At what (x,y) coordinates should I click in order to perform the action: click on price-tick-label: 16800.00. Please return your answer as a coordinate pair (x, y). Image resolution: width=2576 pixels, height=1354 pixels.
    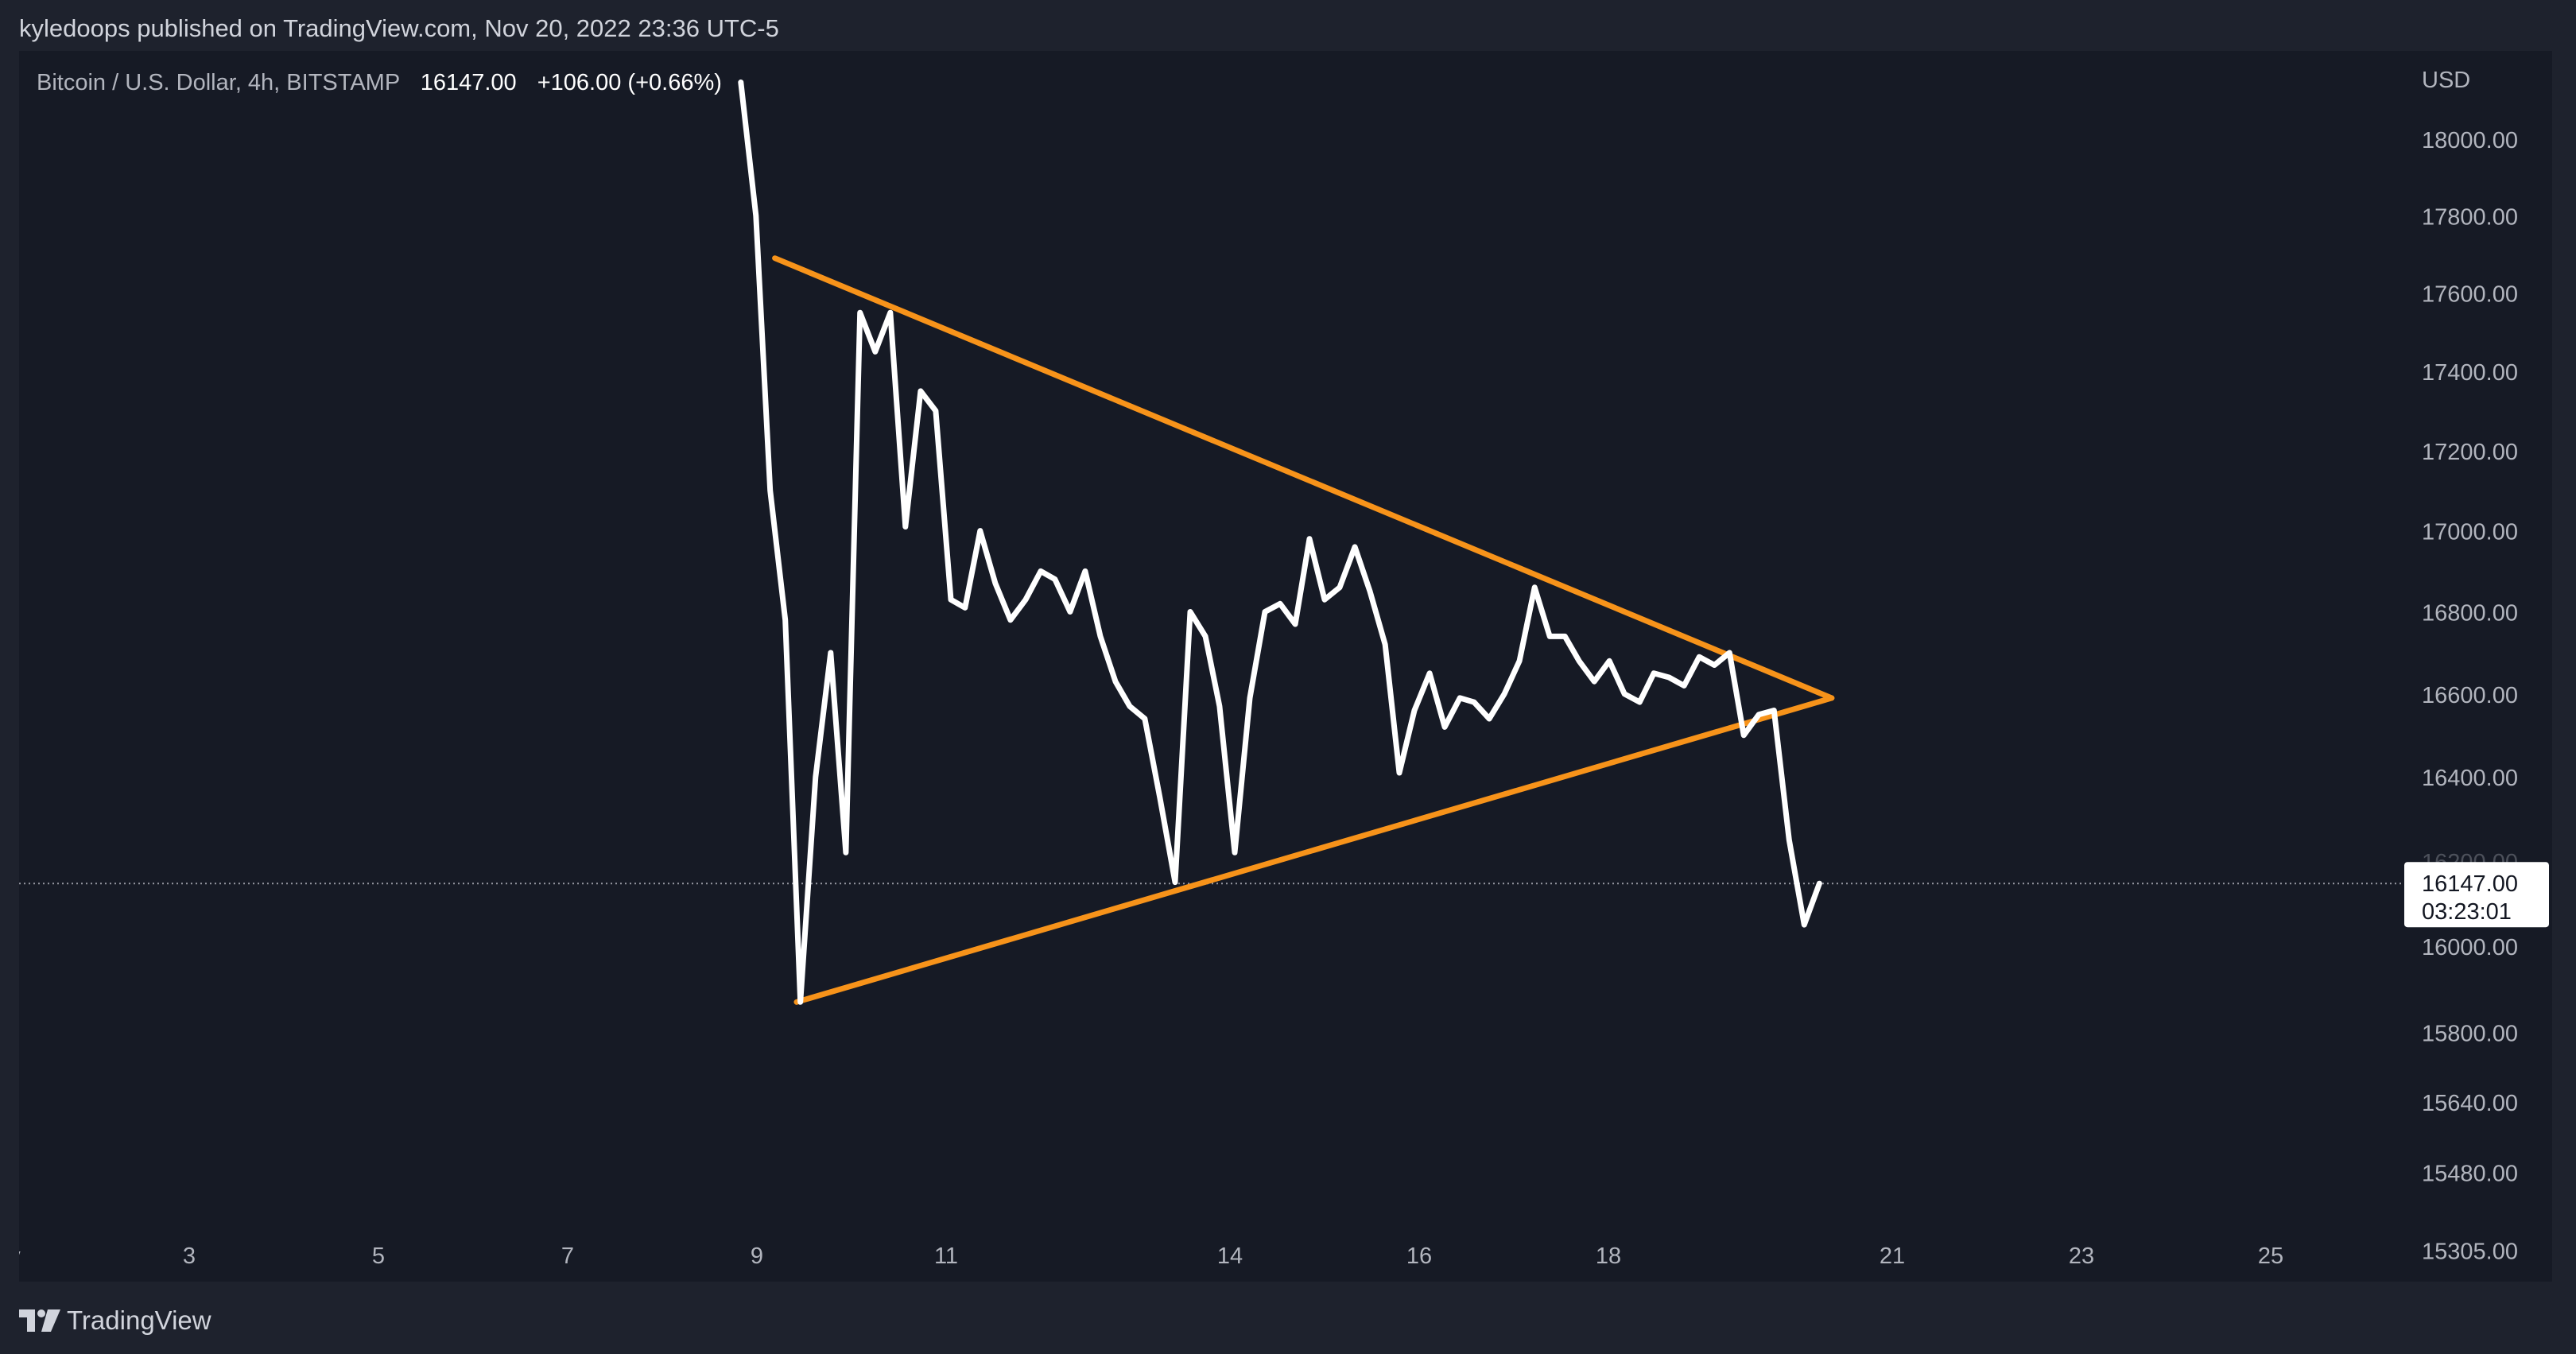
    Looking at the image, I should click on (2470, 614).